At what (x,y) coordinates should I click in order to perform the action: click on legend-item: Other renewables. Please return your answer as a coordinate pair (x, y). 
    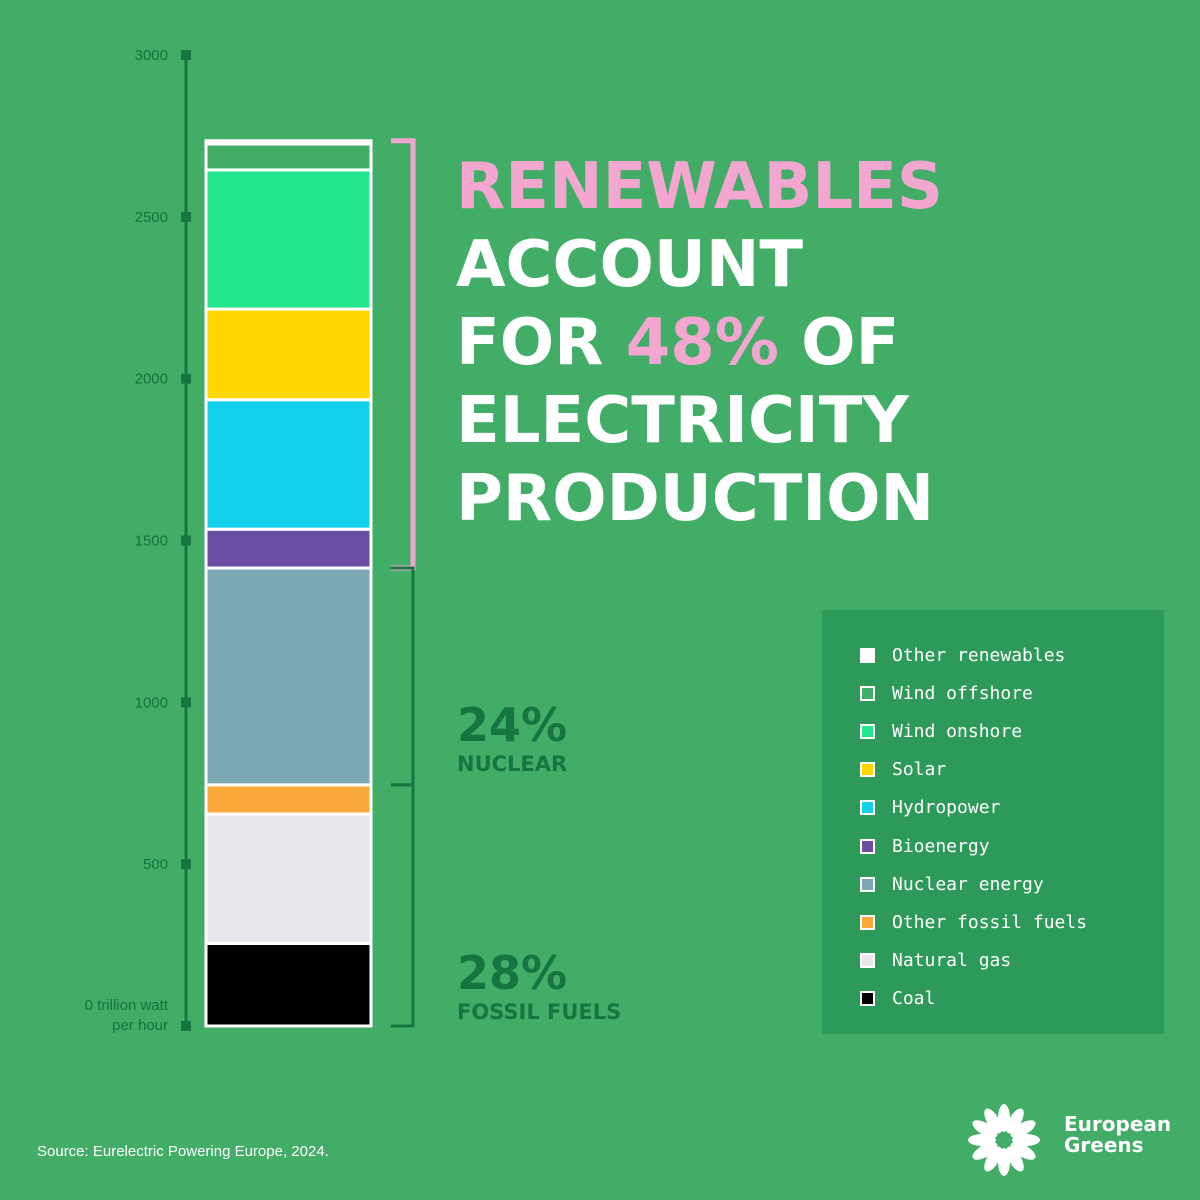
    Looking at the image, I should click on (1012, 655).